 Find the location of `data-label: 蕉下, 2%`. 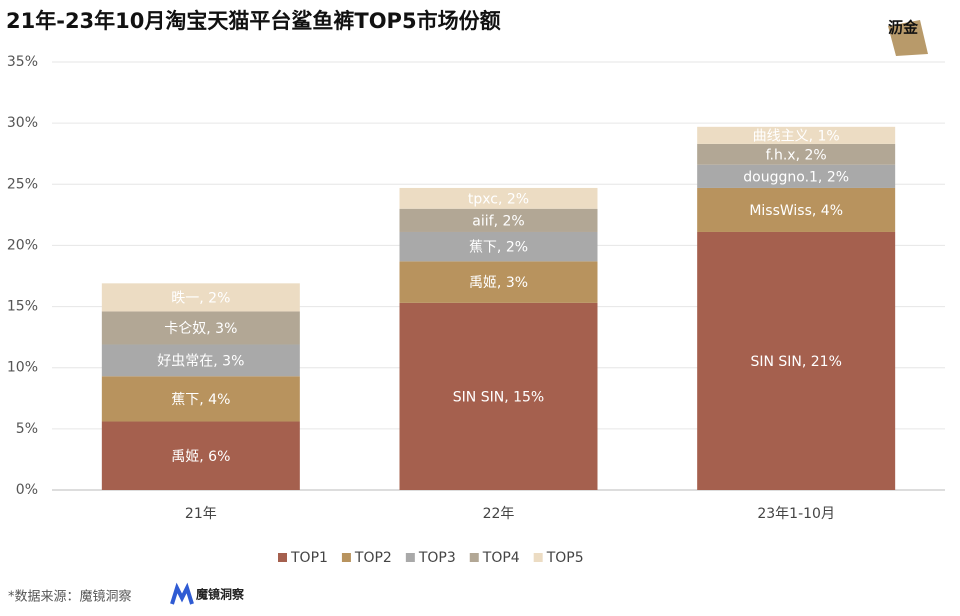

data-label: 蕉下, 2% is located at coordinates (498, 248).